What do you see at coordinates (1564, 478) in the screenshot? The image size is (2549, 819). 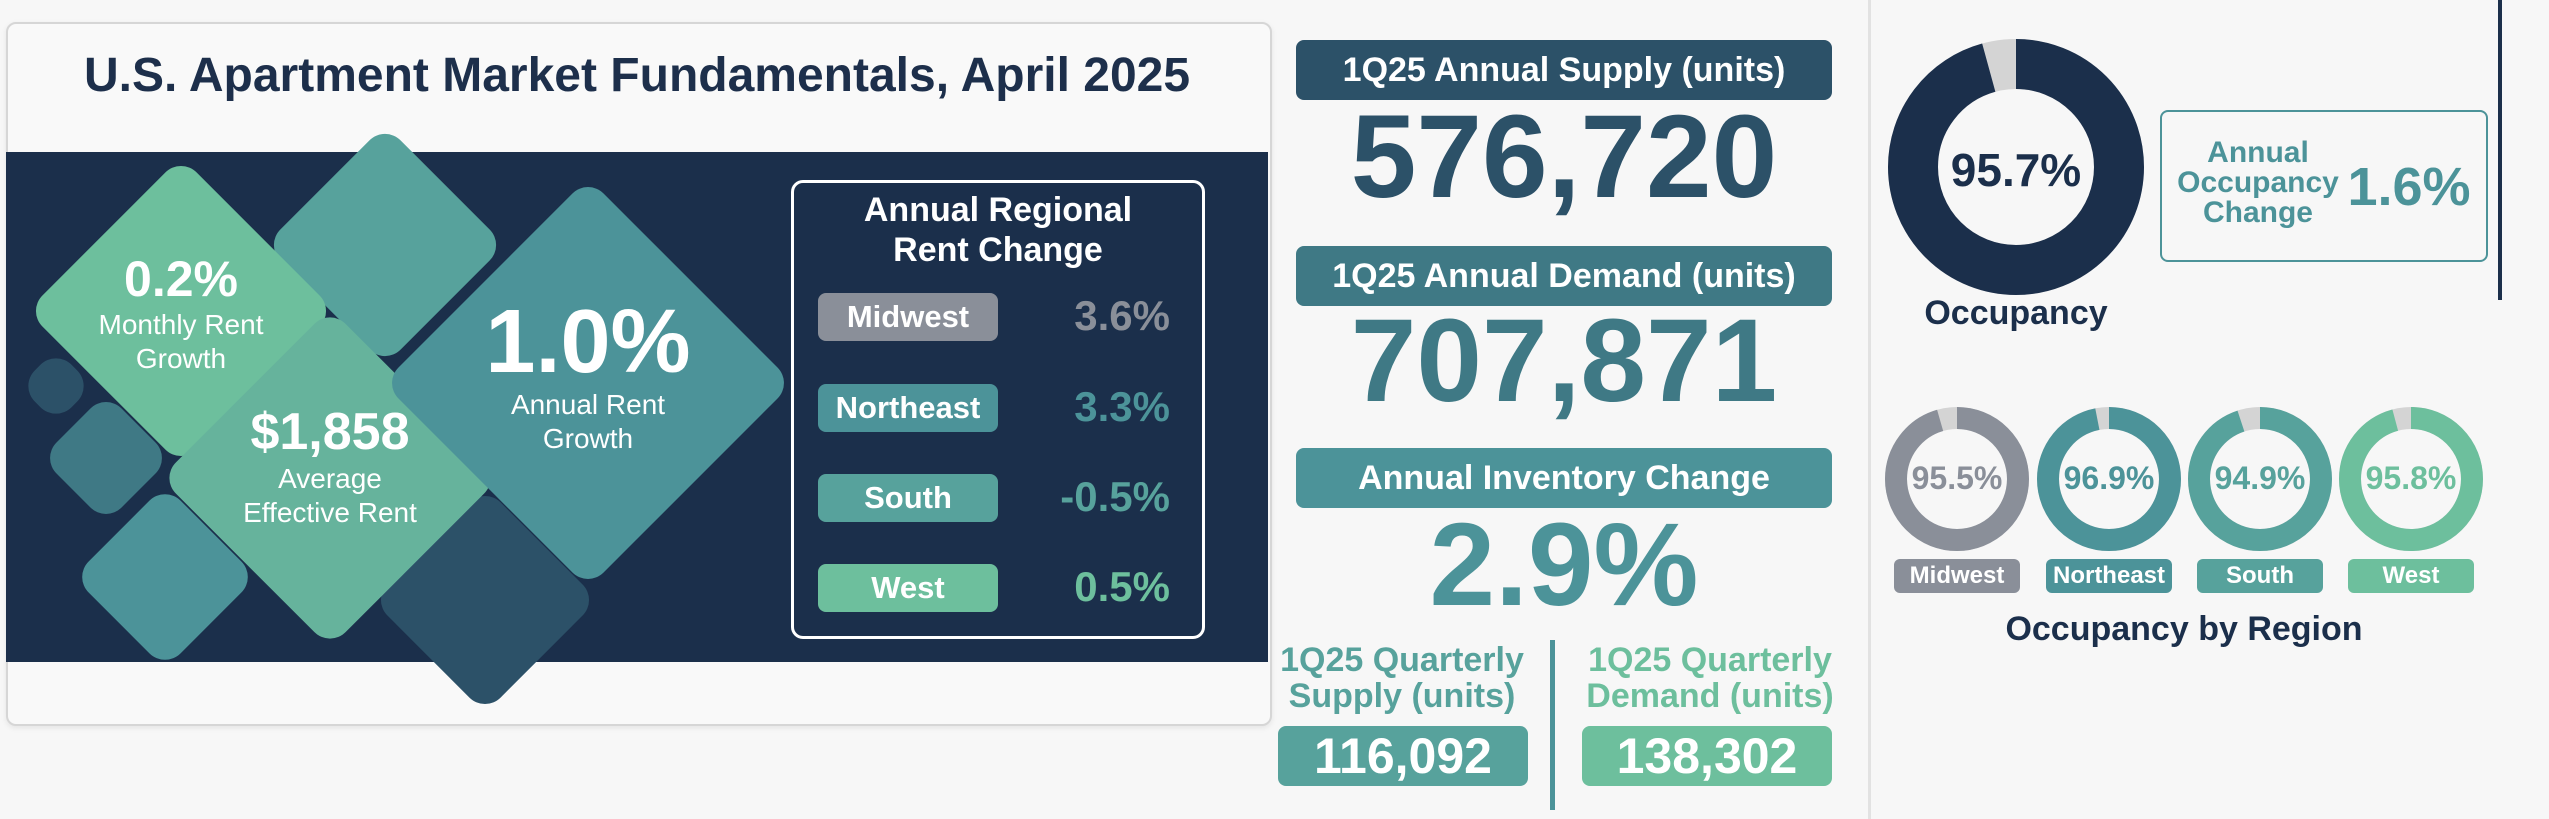 I see `inventory-change-label: Annual Inventory Change` at bounding box center [1564, 478].